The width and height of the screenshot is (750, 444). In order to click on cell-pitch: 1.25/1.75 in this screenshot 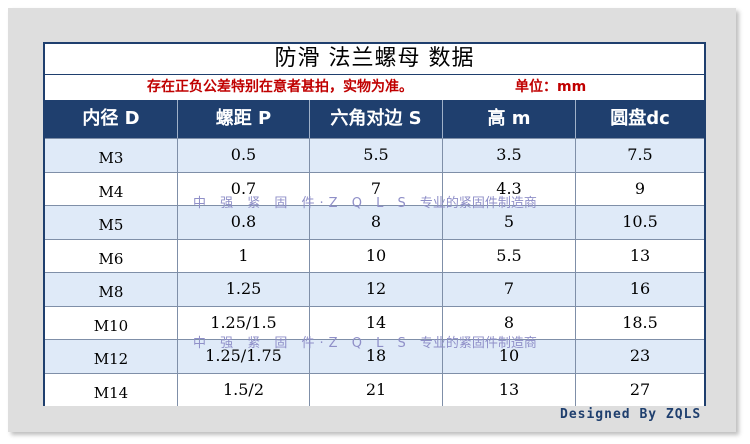, I will do `click(244, 356)`.